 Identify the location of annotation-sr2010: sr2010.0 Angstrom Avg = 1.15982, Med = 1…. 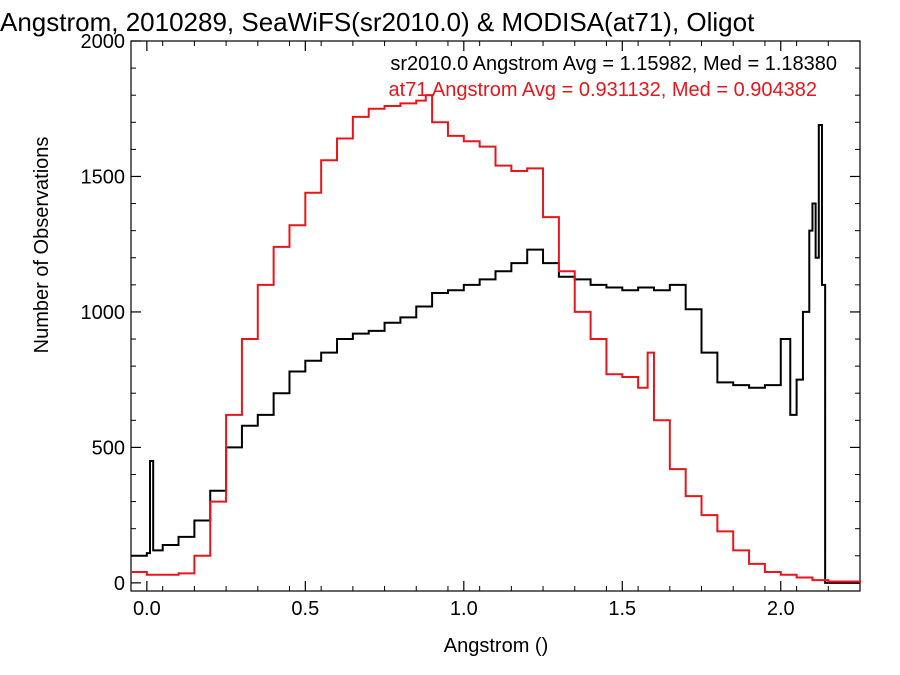
(613, 64).